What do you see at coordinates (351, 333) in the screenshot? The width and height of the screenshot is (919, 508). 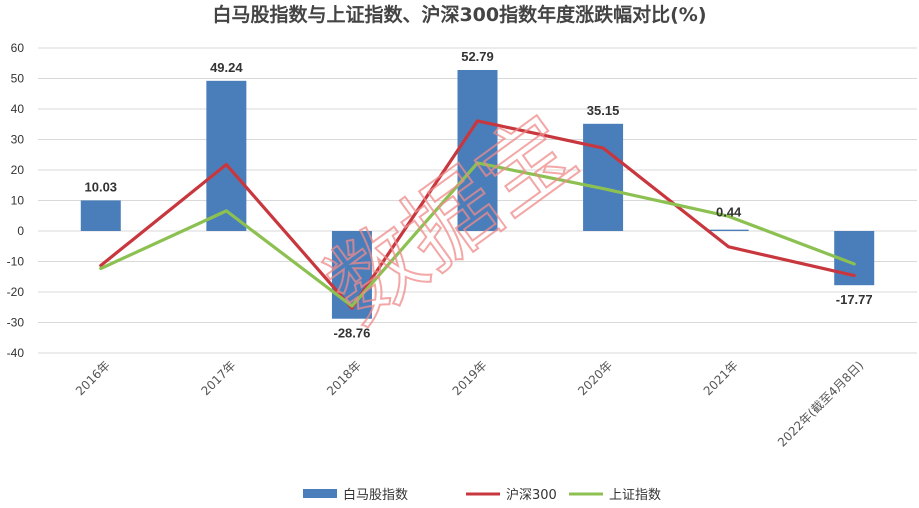 I see `data-label: -28.76` at bounding box center [351, 333].